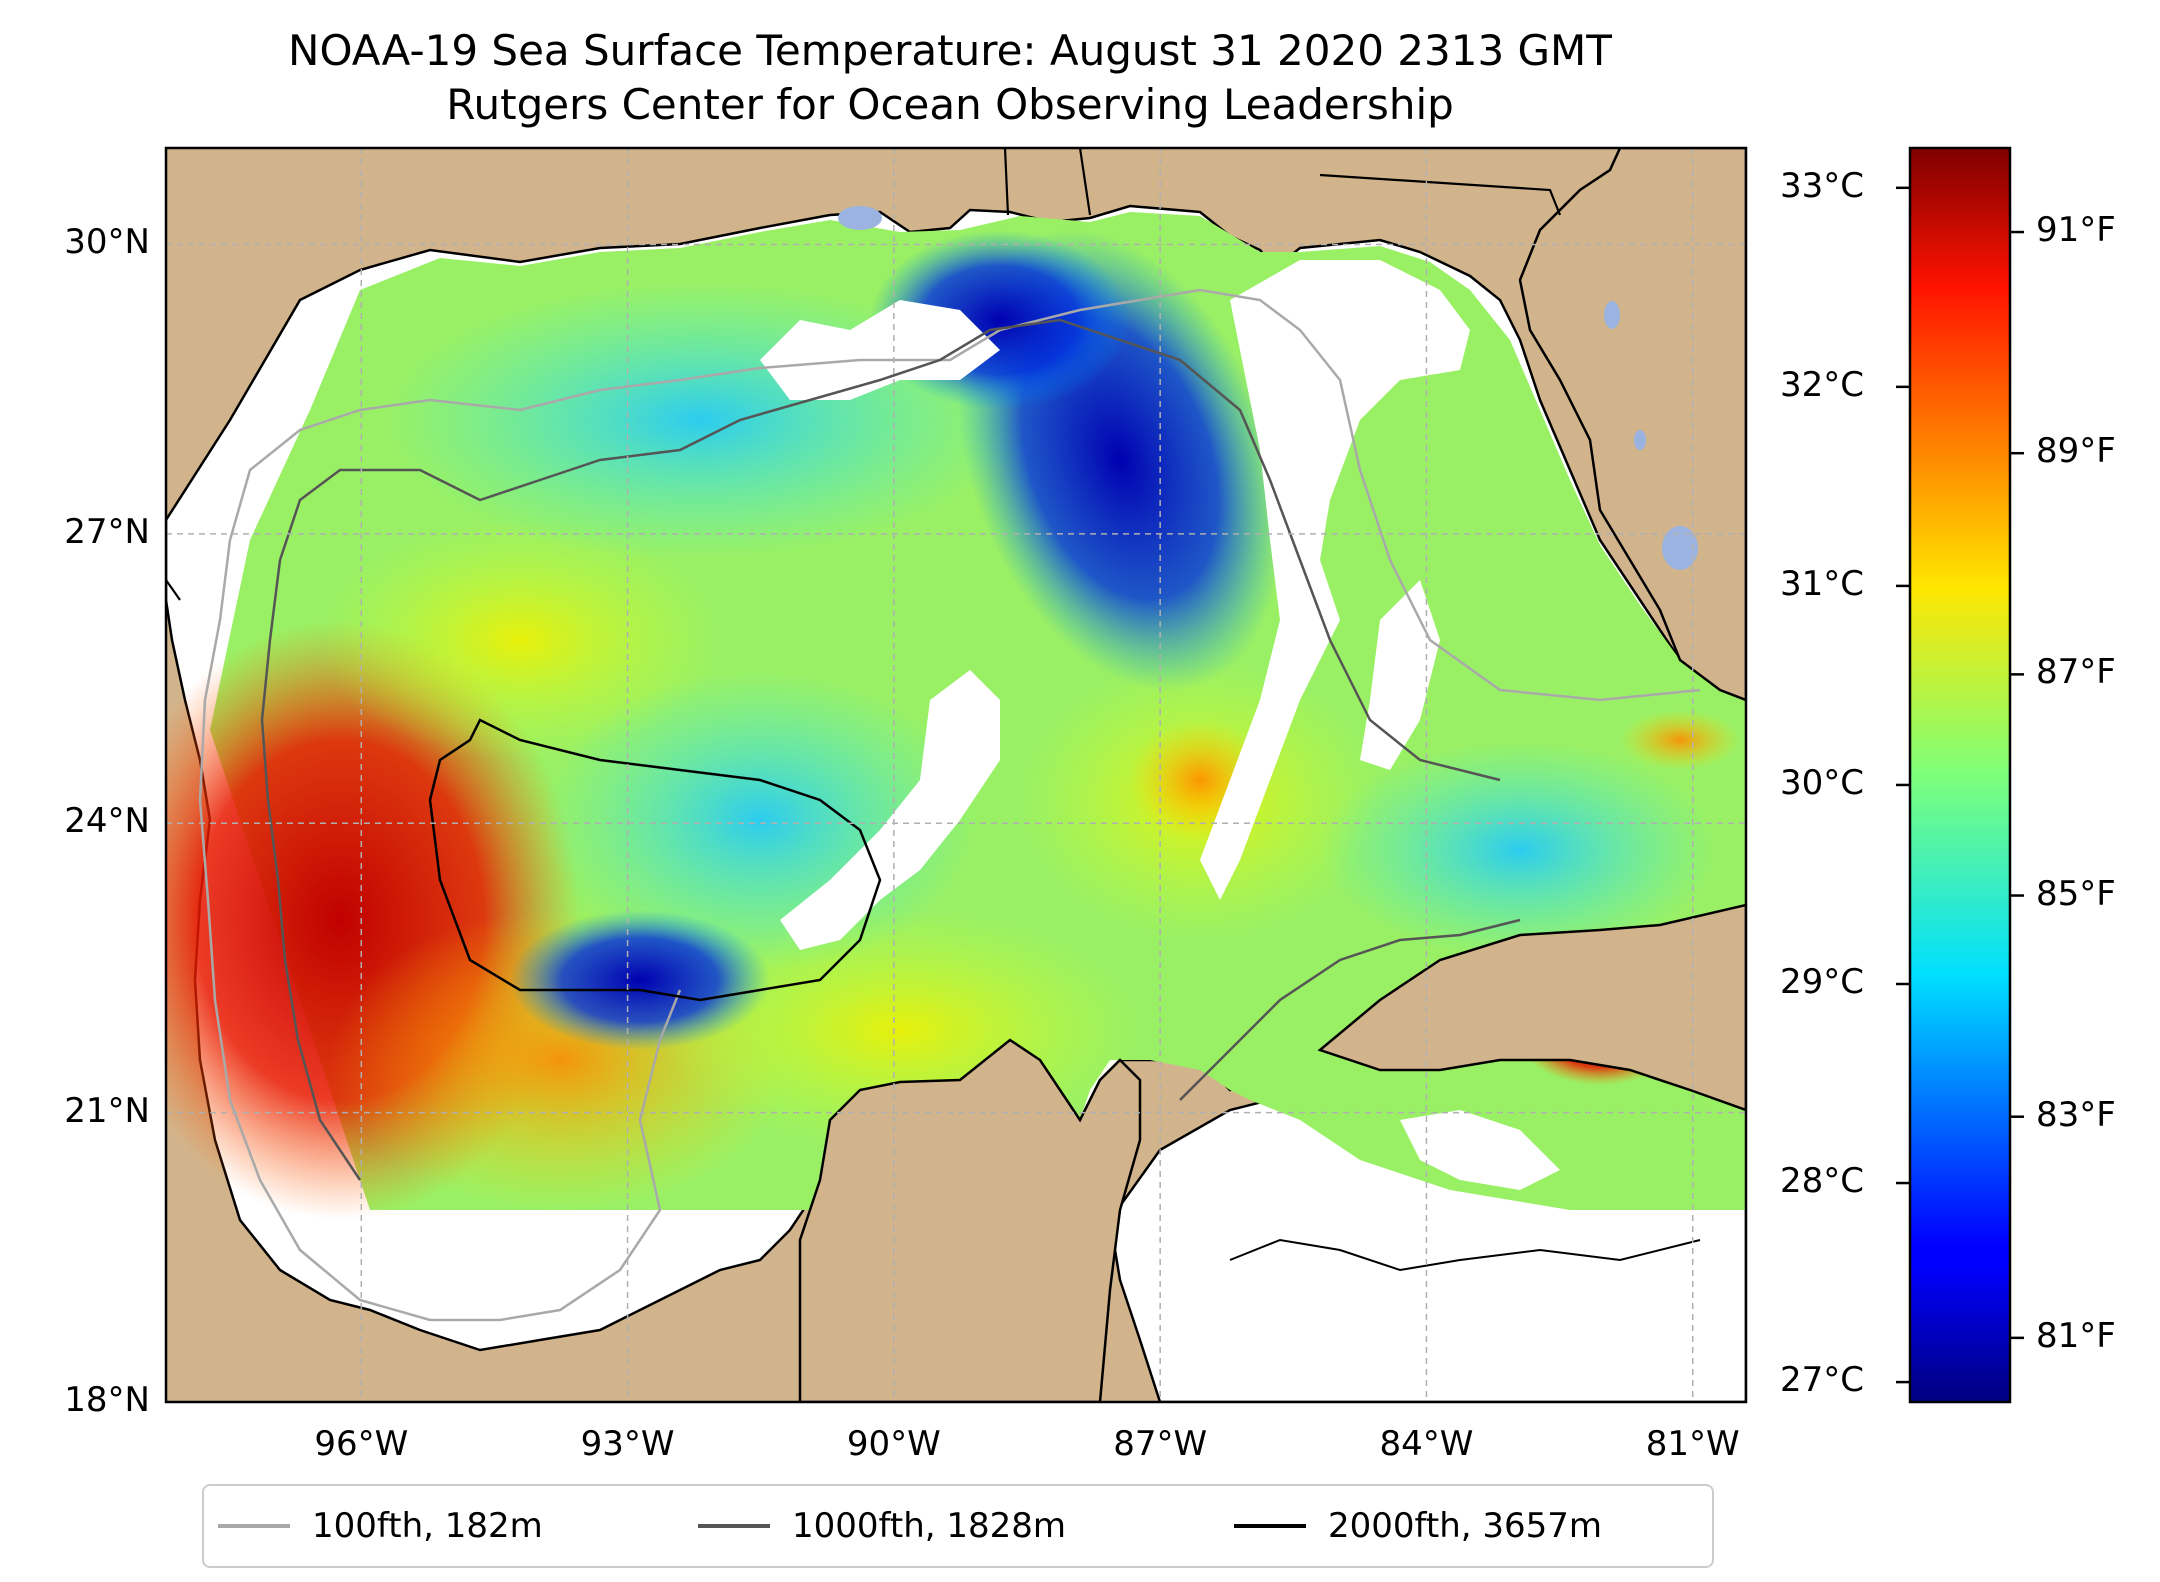 The width and height of the screenshot is (2160, 1582). Describe the element at coordinates (1822, 185) in the screenshot. I see `colorbar-celsius-label: 33°C` at that location.